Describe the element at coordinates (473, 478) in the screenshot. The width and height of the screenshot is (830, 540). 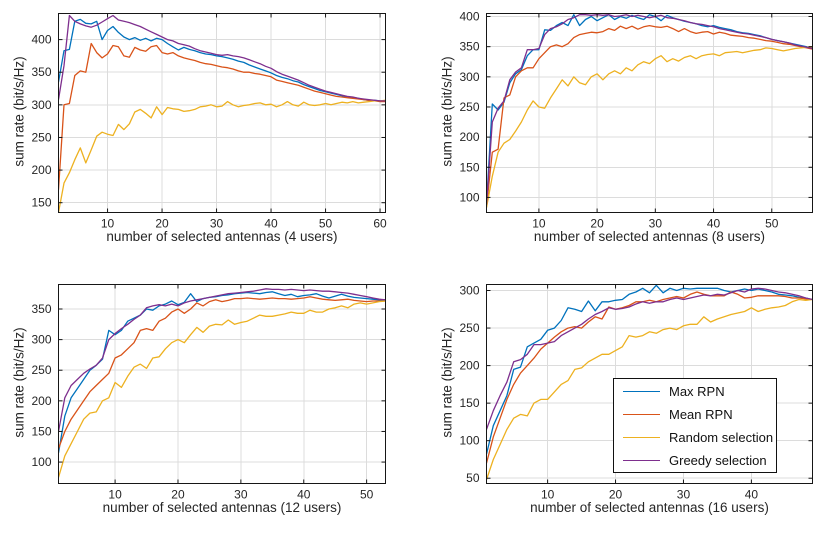
I see `y-tick-label: 50` at that location.